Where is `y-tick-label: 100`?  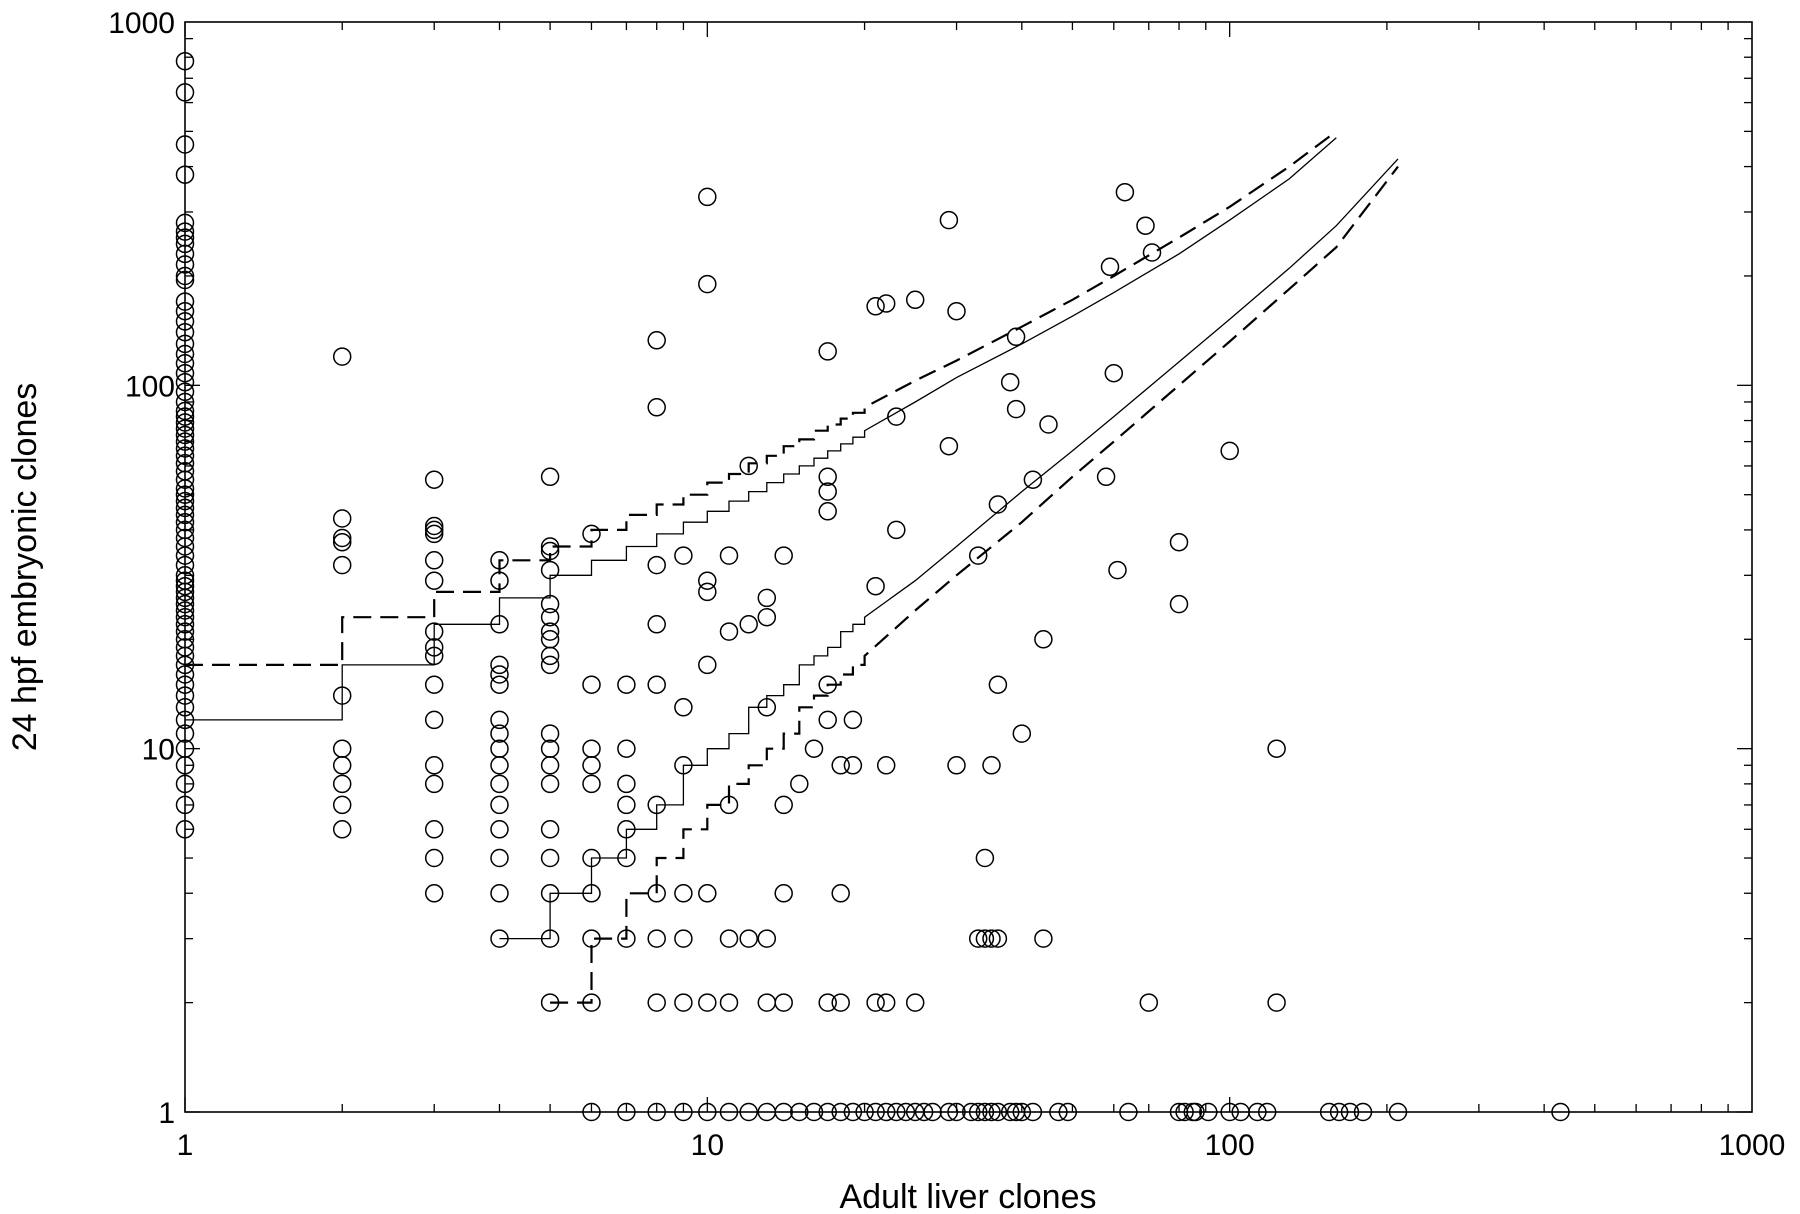
y-tick-label: 100 is located at coordinates (150, 386).